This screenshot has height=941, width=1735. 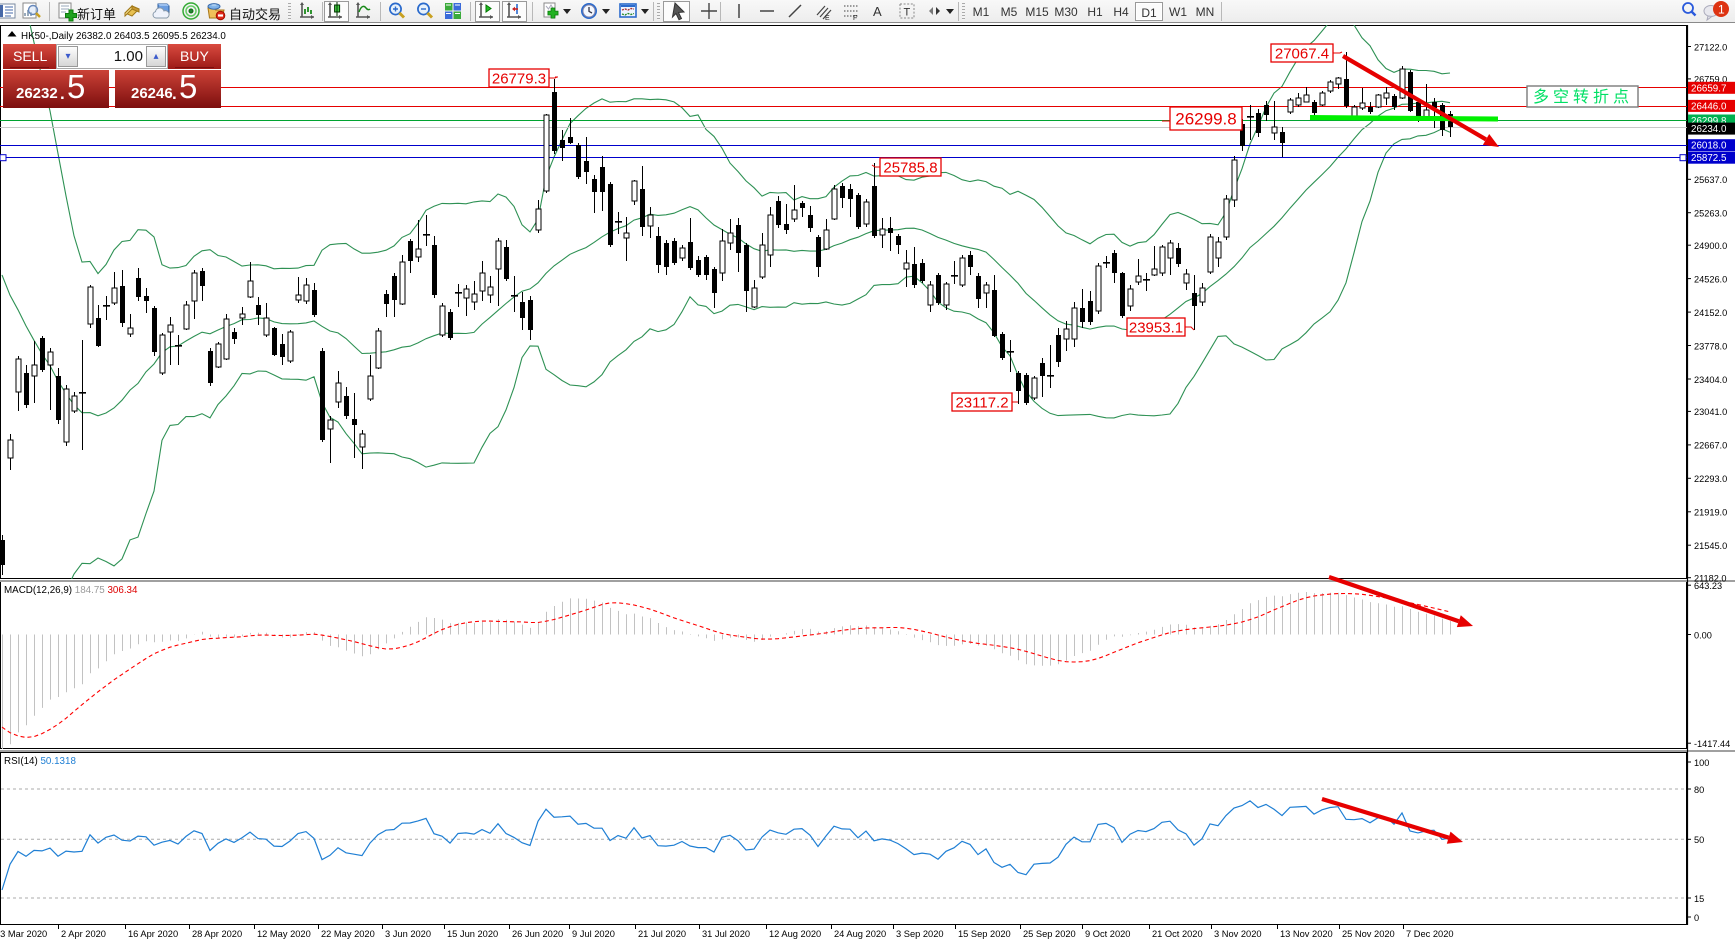 I want to click on svg-text: 15 Jun 2020, so click(x=472, y=934).